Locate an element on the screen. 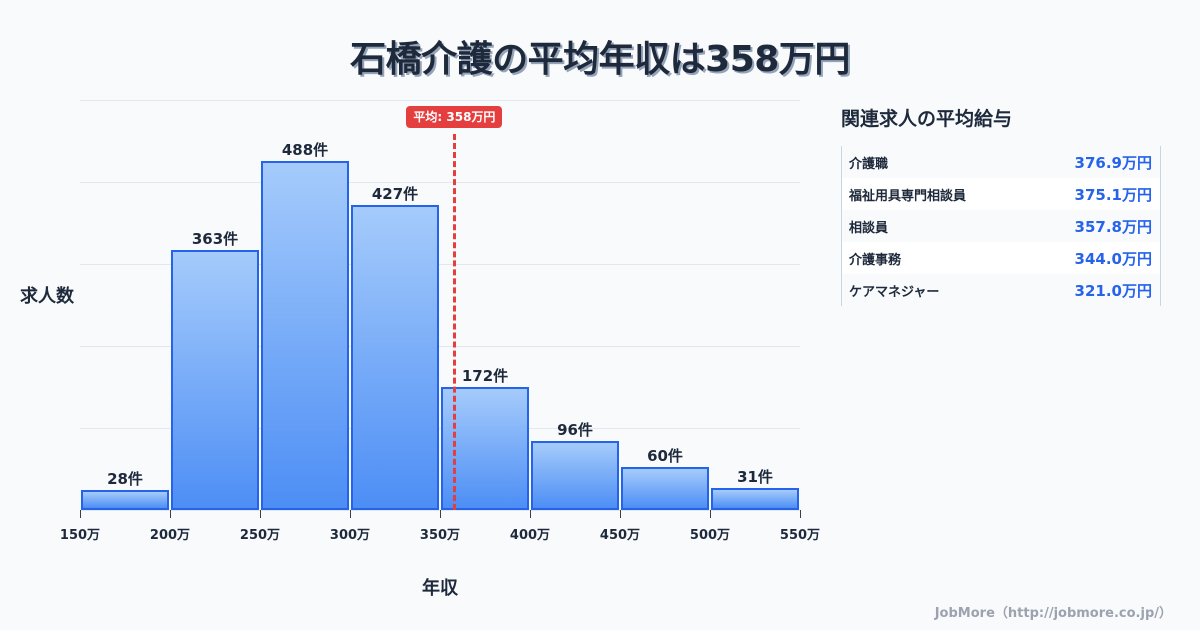 The image size is (1200, 630). job-salary: 321.0万円 is located at coordinates (1113, 290).